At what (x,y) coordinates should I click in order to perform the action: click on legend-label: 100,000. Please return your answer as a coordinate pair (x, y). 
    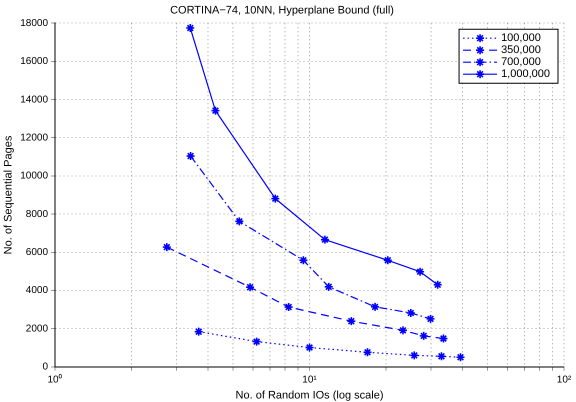
    Looking at the image, I should click on (521, 38).